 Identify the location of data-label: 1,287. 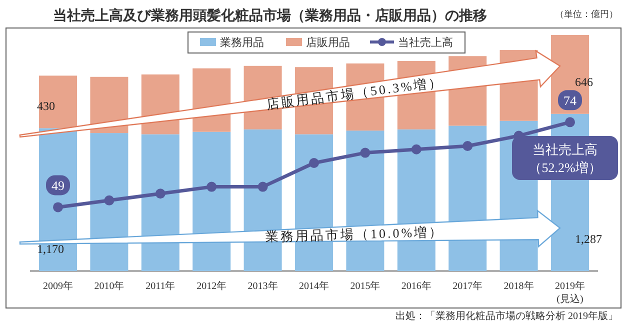
(588, 239).